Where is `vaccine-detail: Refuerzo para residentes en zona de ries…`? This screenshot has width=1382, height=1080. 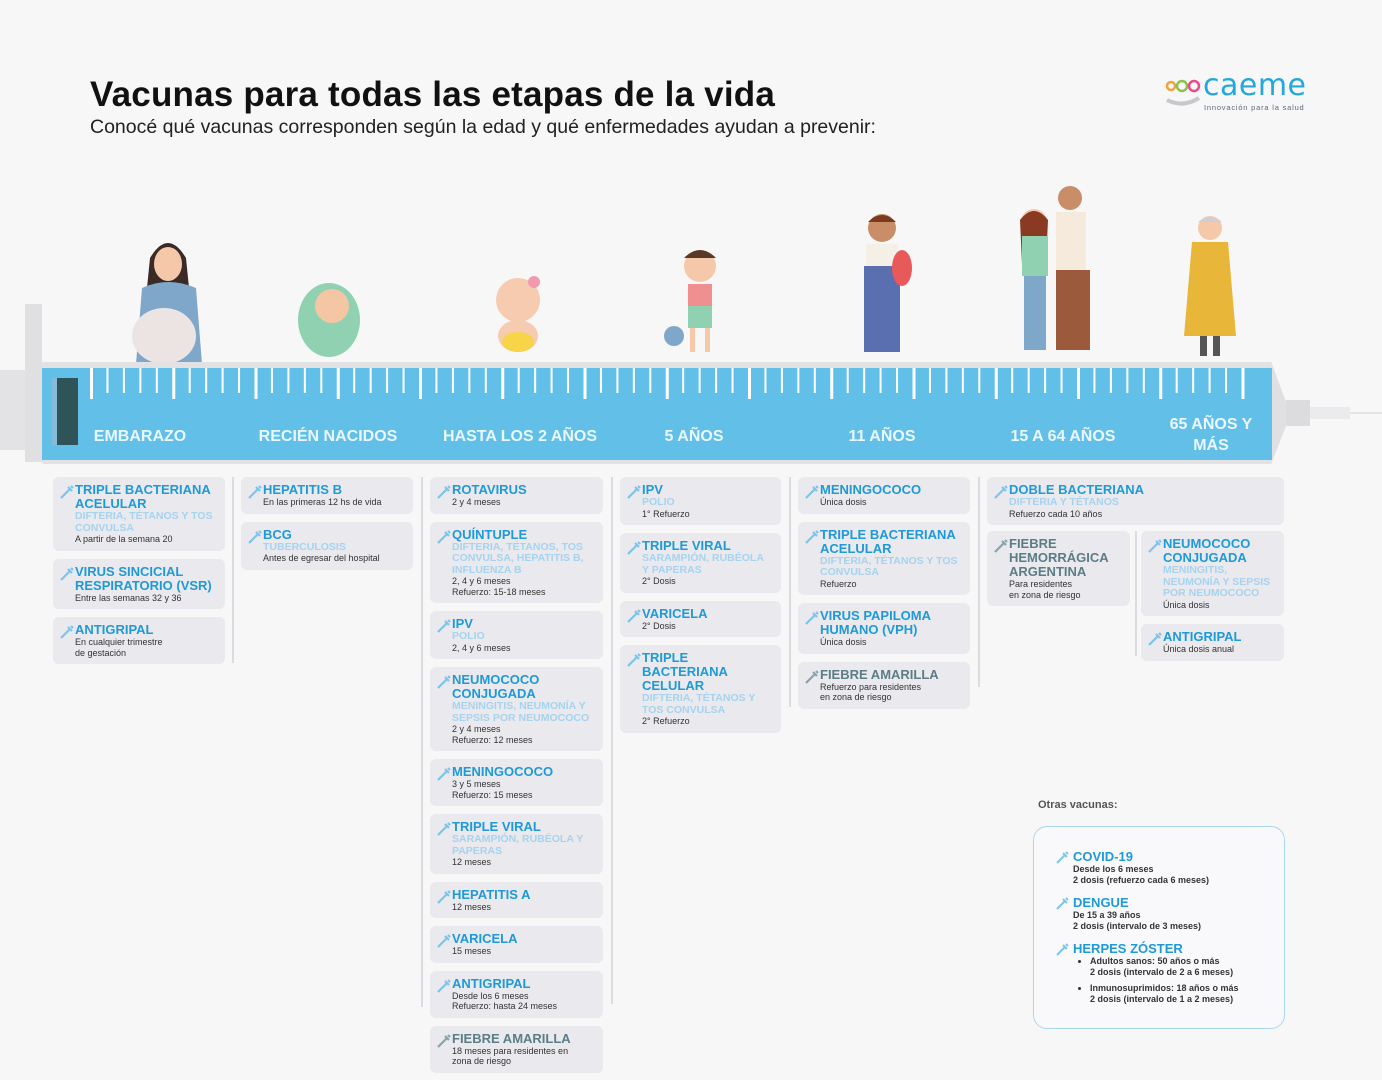 vaccine-detail: Refuerzo para residentes en zona de ries… is located at coordinates (871, 692).